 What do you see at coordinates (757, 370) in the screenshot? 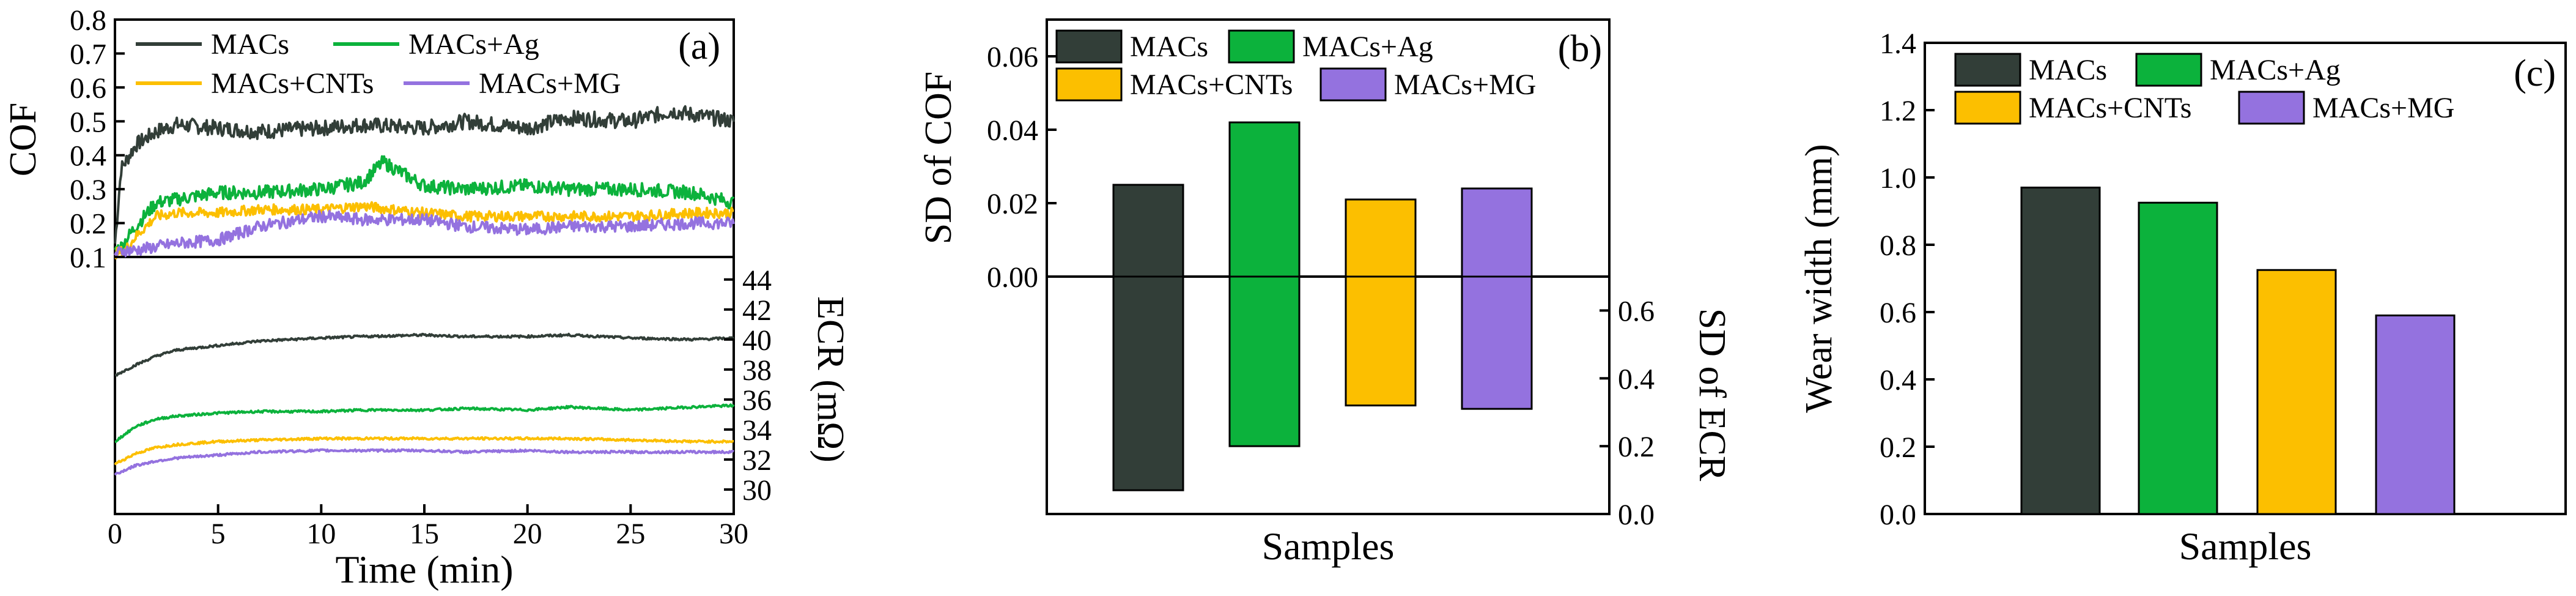
I see `ecr-tick-label: 38` at bounding box center [757, 370].